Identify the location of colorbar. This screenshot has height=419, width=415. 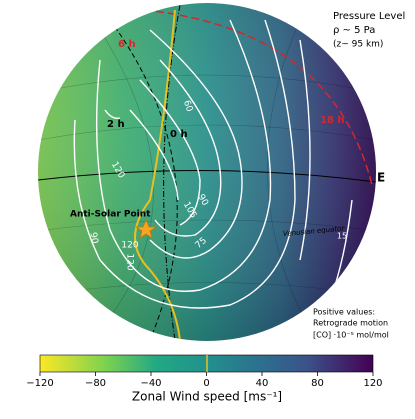
(206, 363).